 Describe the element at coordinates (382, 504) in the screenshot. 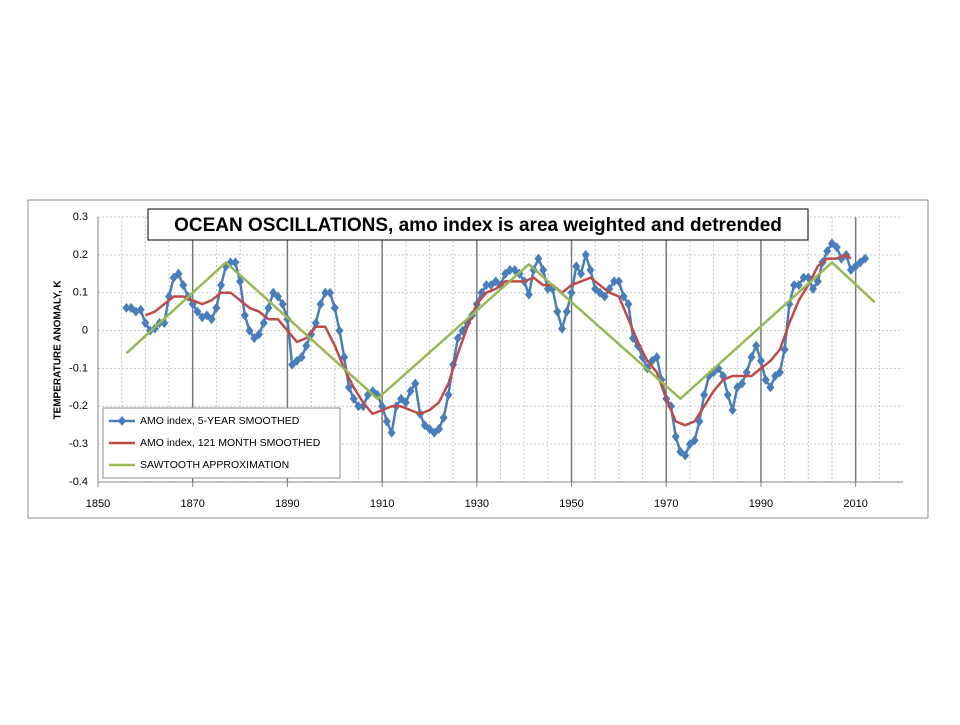

I see `x-tick-label: 1910` at that location.